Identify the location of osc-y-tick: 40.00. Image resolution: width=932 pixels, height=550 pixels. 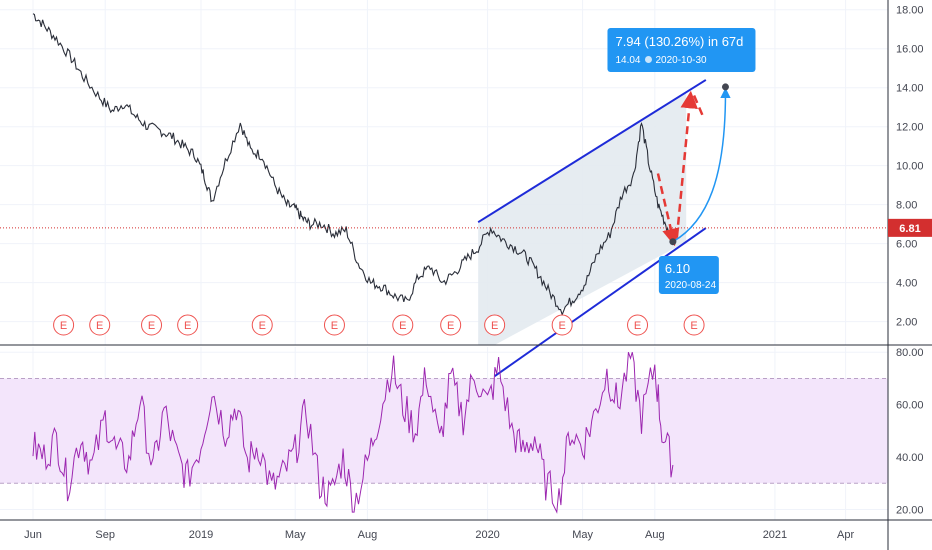
(910, 458).